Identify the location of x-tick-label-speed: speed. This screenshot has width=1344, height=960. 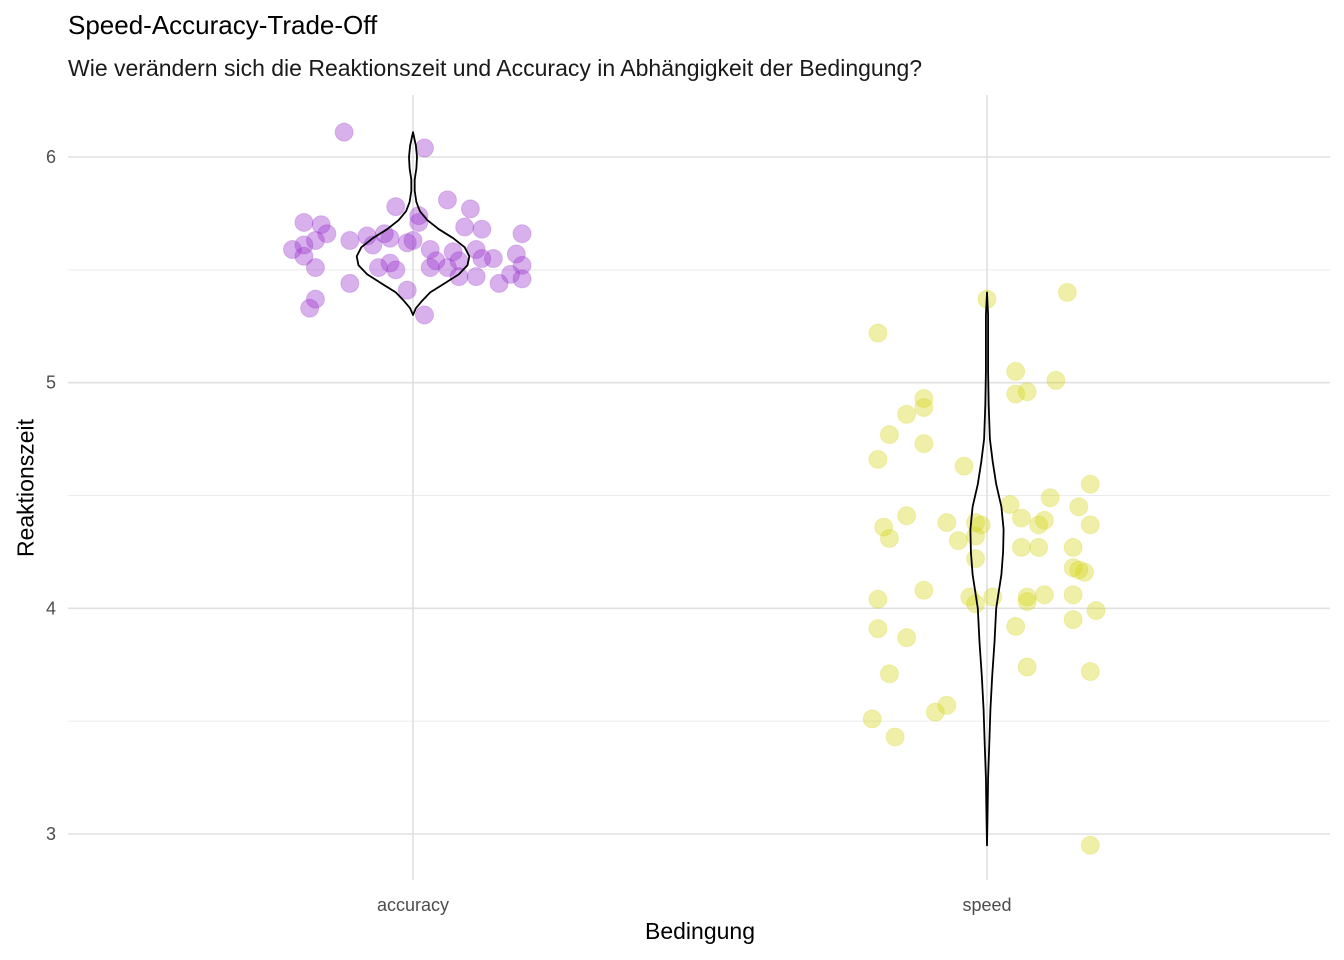
(986, 905).